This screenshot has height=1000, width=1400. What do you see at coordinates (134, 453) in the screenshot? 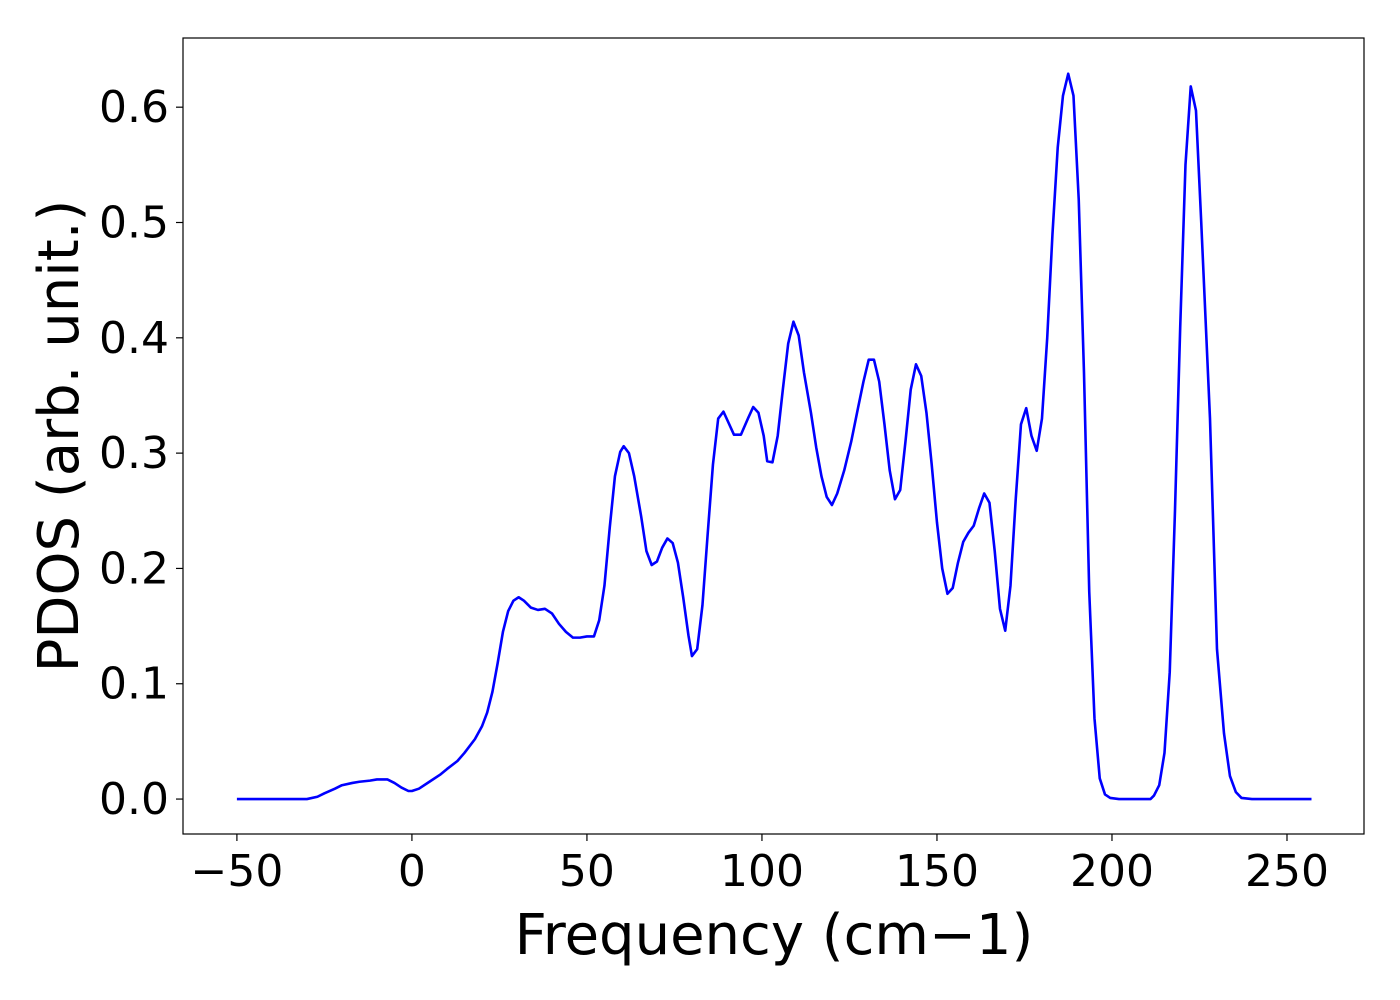
I see `y-tick-label: 0.3` at bounding box center [134, 453].